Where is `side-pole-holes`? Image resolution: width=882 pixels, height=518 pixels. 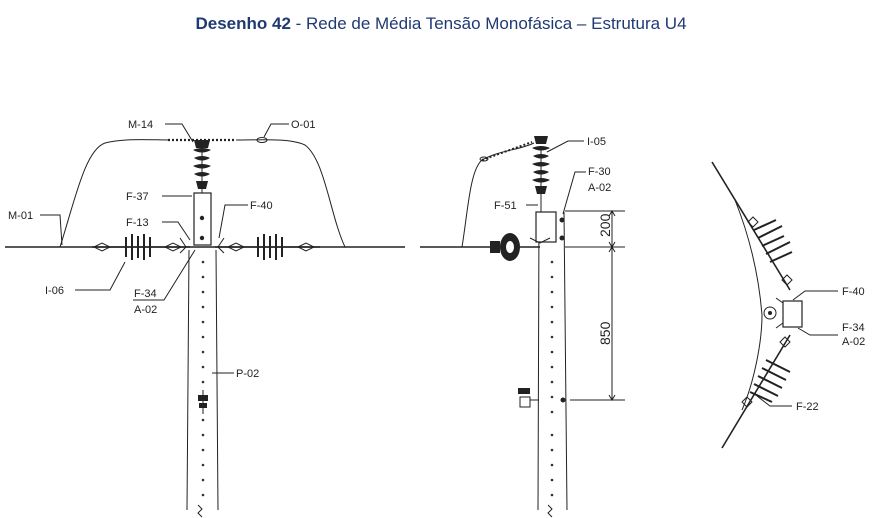 side-pole-holes is located at coordinates (552, 378).